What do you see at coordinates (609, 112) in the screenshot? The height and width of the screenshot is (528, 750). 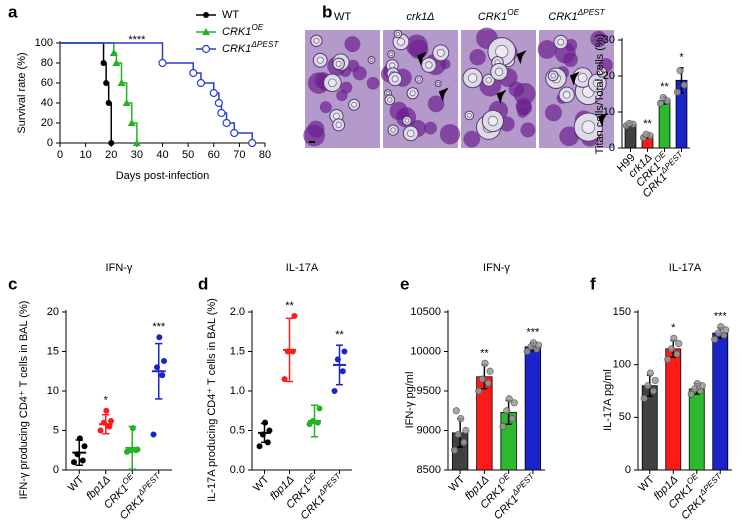 I see `y-tick-label: 10` at bounding box center [609, 112].